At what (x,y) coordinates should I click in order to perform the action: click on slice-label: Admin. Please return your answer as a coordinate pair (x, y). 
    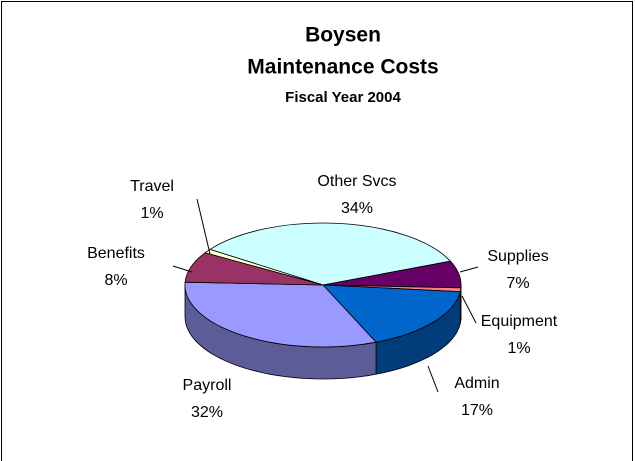
    Looking at the image, I should click on (476, 383).